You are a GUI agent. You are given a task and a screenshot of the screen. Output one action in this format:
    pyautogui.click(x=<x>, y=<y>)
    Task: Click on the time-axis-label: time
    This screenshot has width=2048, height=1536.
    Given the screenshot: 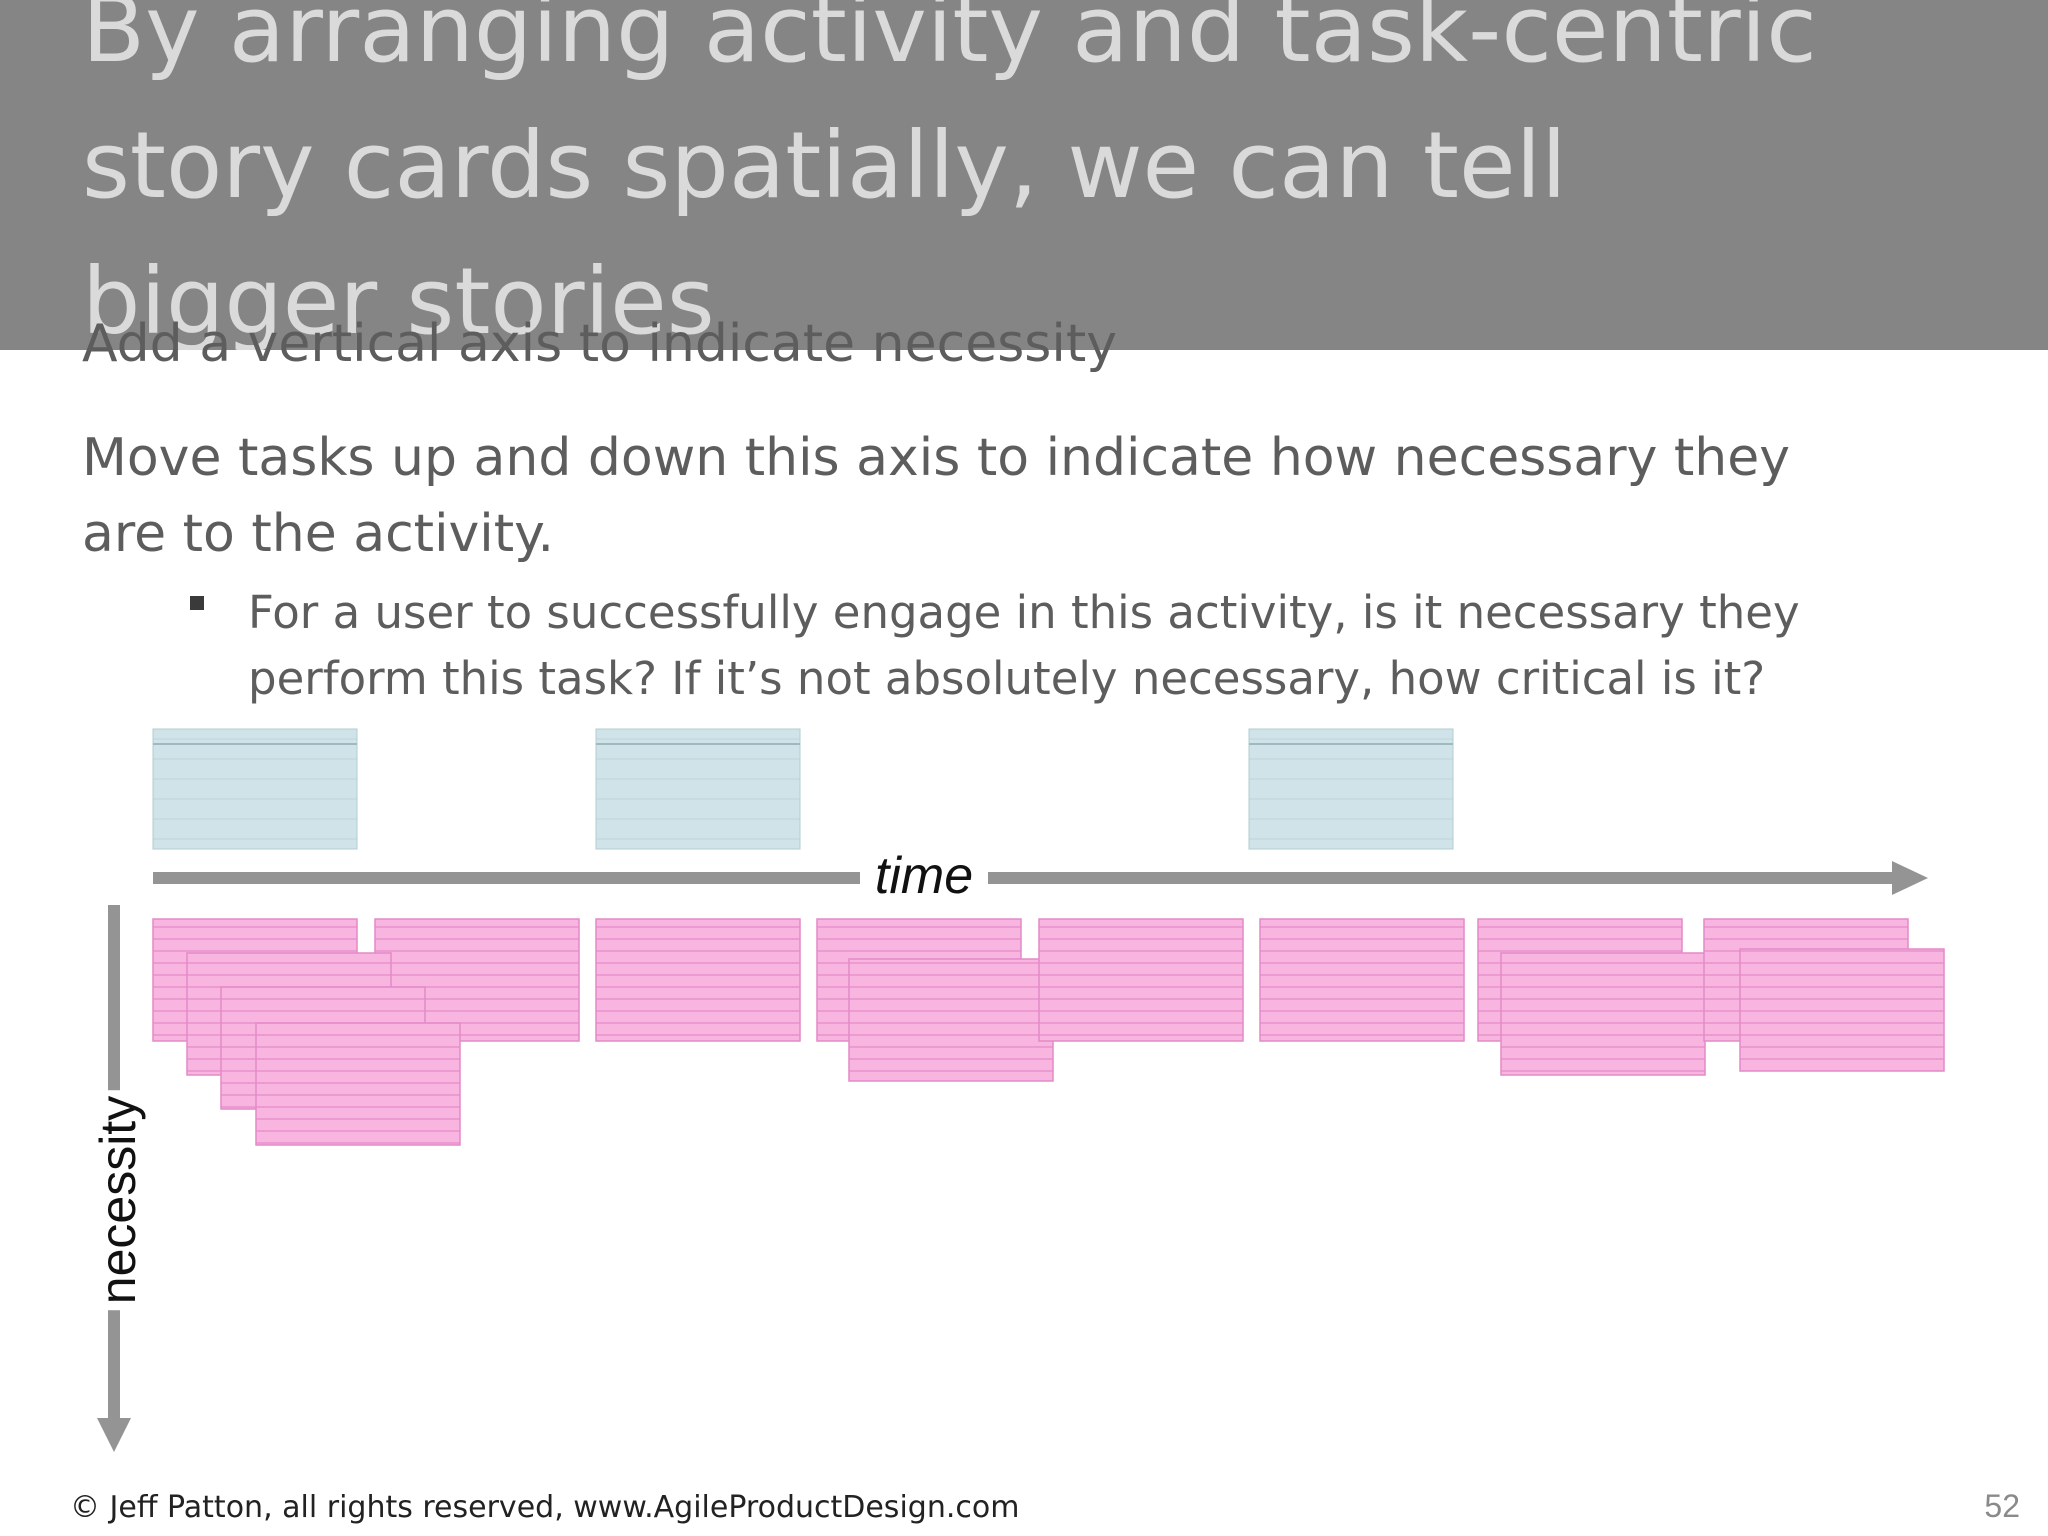 What is the action you would take?
    pyautogui.click(x=924, y=876)
    